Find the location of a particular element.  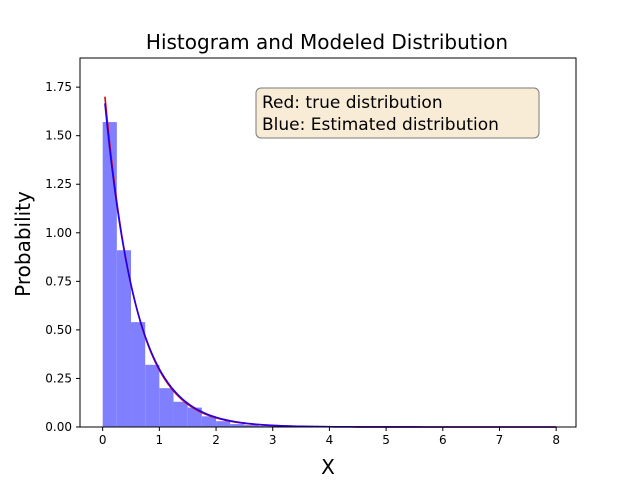

y-tick-label: 1.75 is located at coordinates (58, 87).